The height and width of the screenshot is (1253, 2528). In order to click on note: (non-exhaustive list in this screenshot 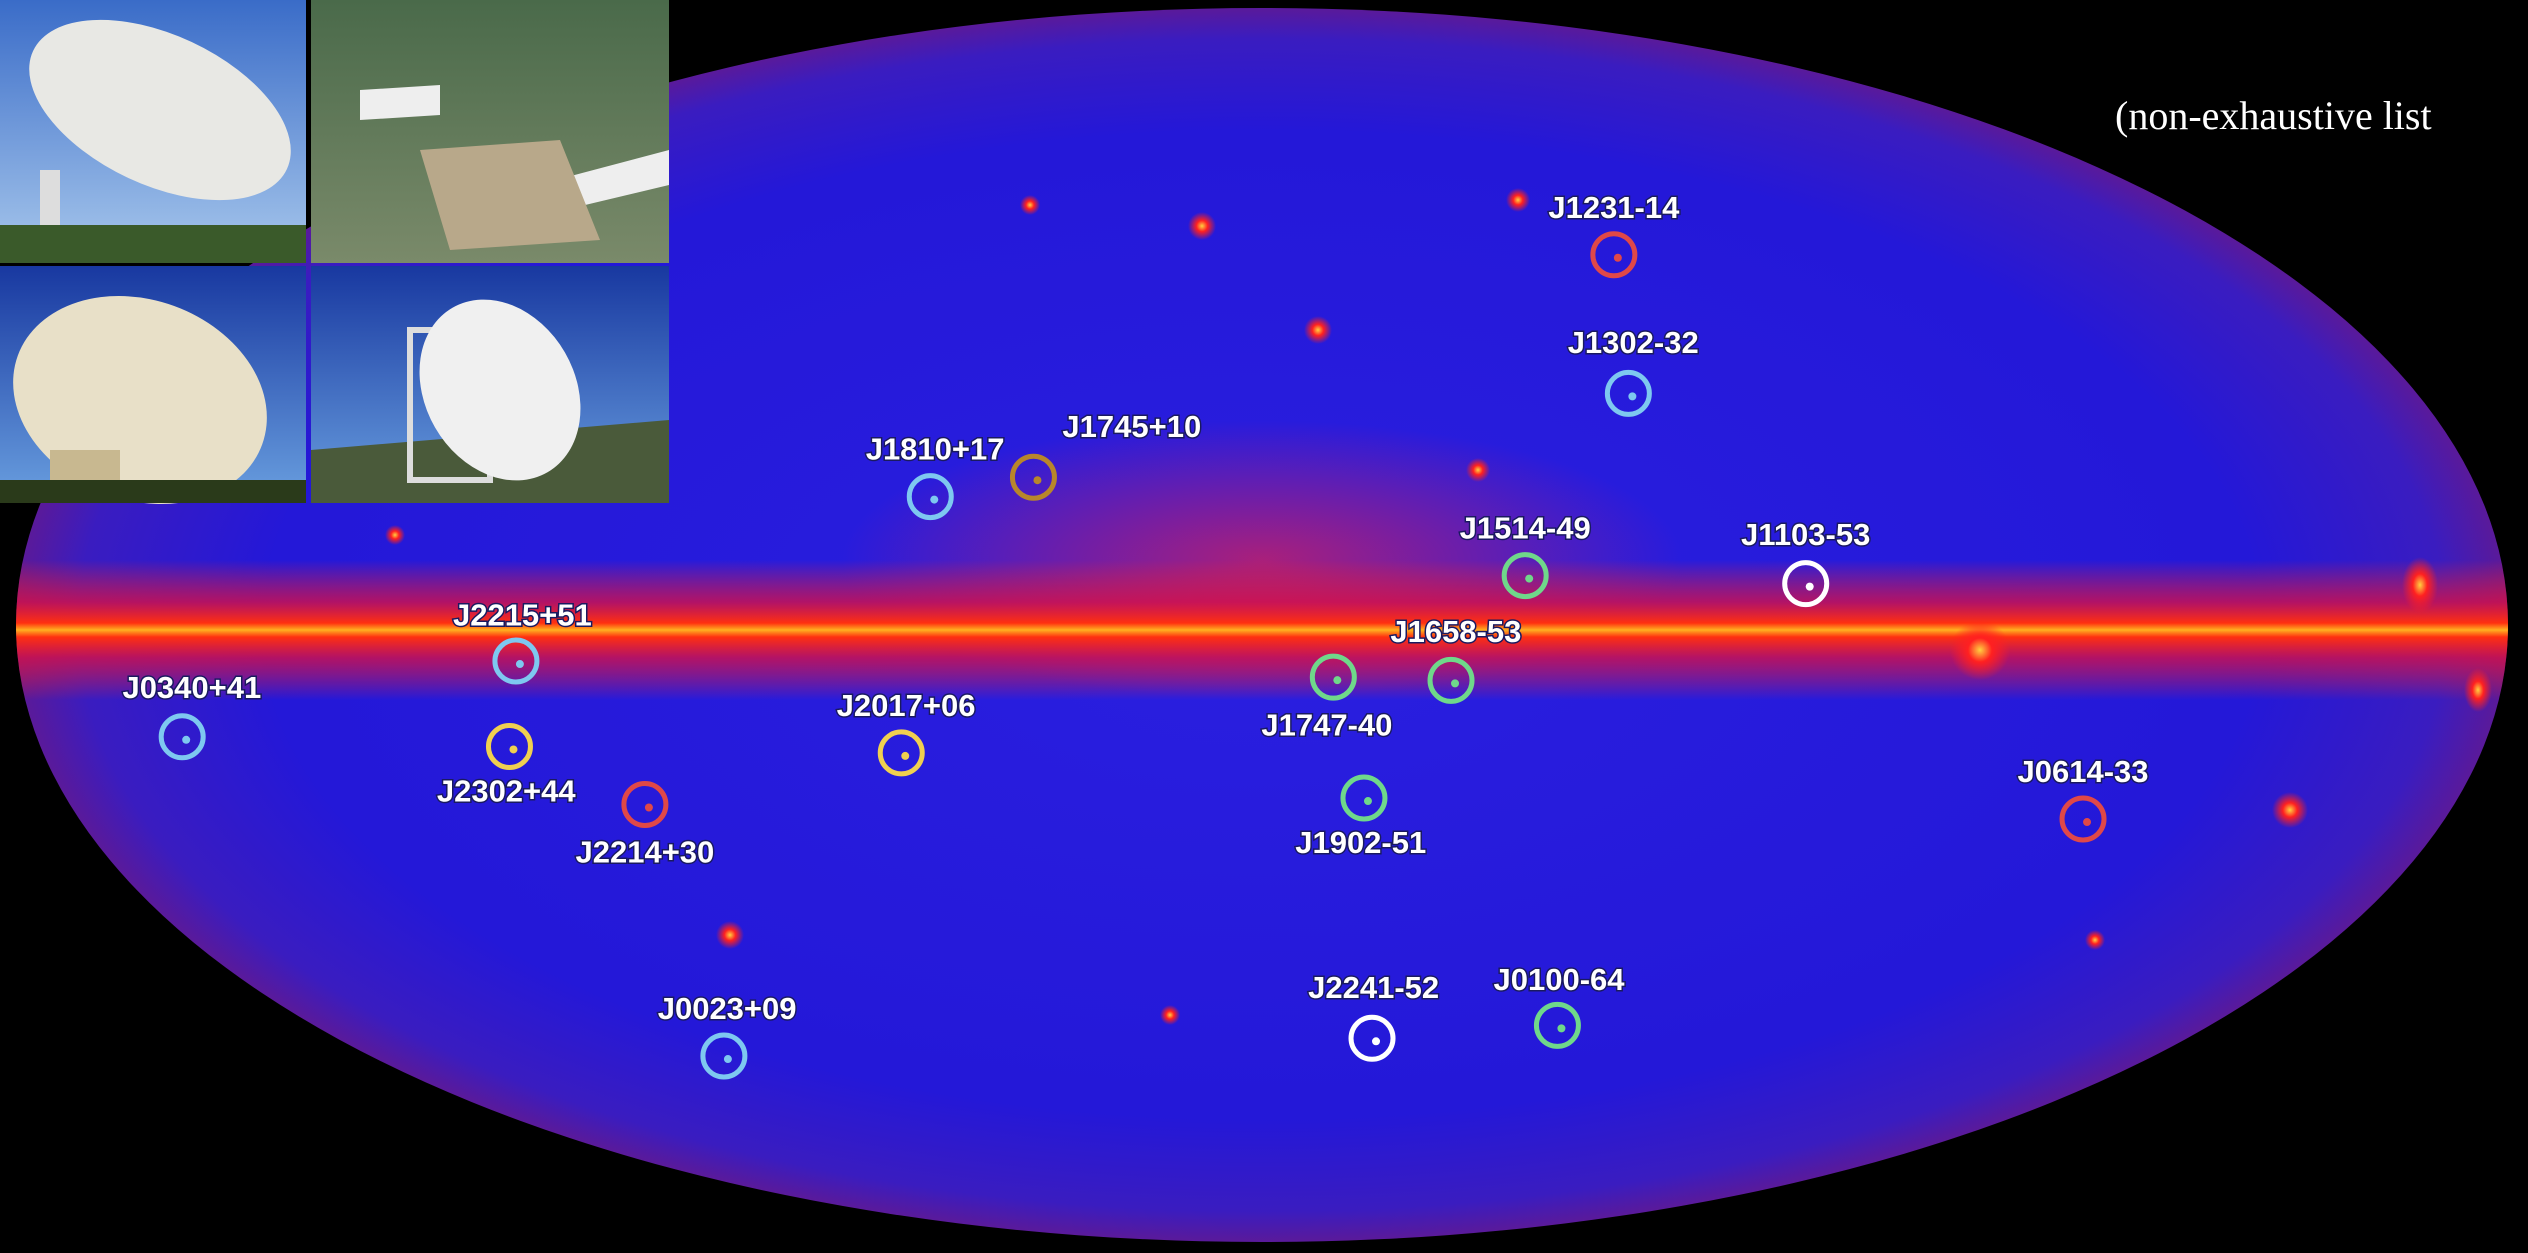, I will do `click(2273, 115)`.